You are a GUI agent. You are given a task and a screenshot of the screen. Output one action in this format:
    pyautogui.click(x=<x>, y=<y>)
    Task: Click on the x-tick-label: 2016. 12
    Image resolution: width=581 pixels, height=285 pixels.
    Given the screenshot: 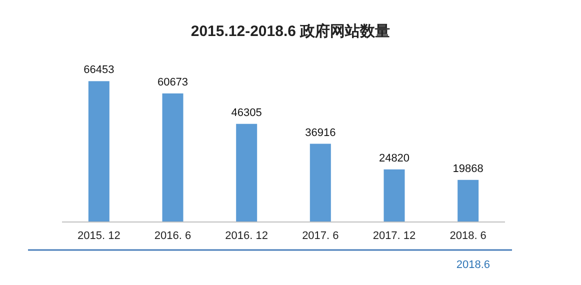 What is the action you would take?
    pyautogui.click(x=246, y=236)
    